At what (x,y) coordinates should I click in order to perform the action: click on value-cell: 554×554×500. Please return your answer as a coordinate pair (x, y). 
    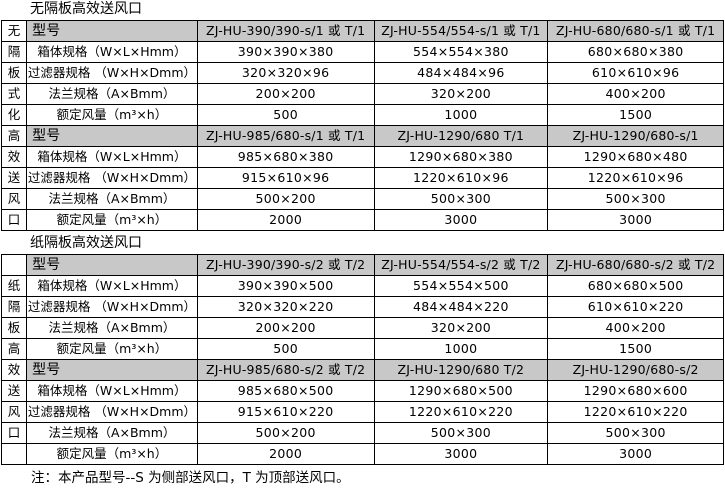
    Looking at the image, I should click on (461, 286).